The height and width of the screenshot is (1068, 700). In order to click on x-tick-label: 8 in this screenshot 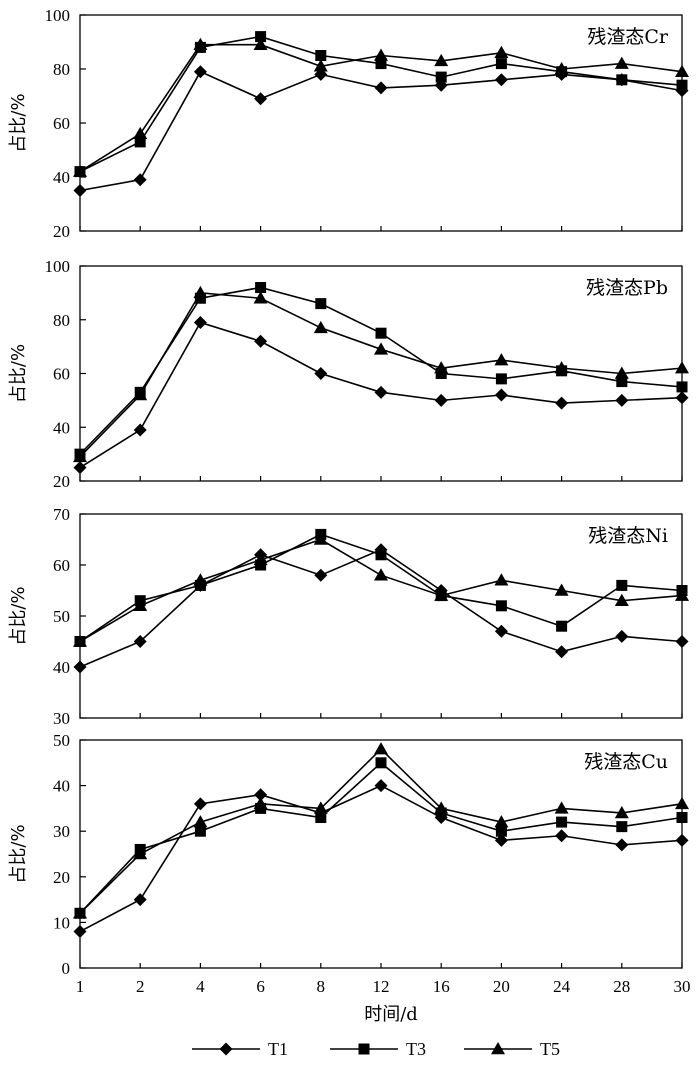, I will do `click(321, 986)`.